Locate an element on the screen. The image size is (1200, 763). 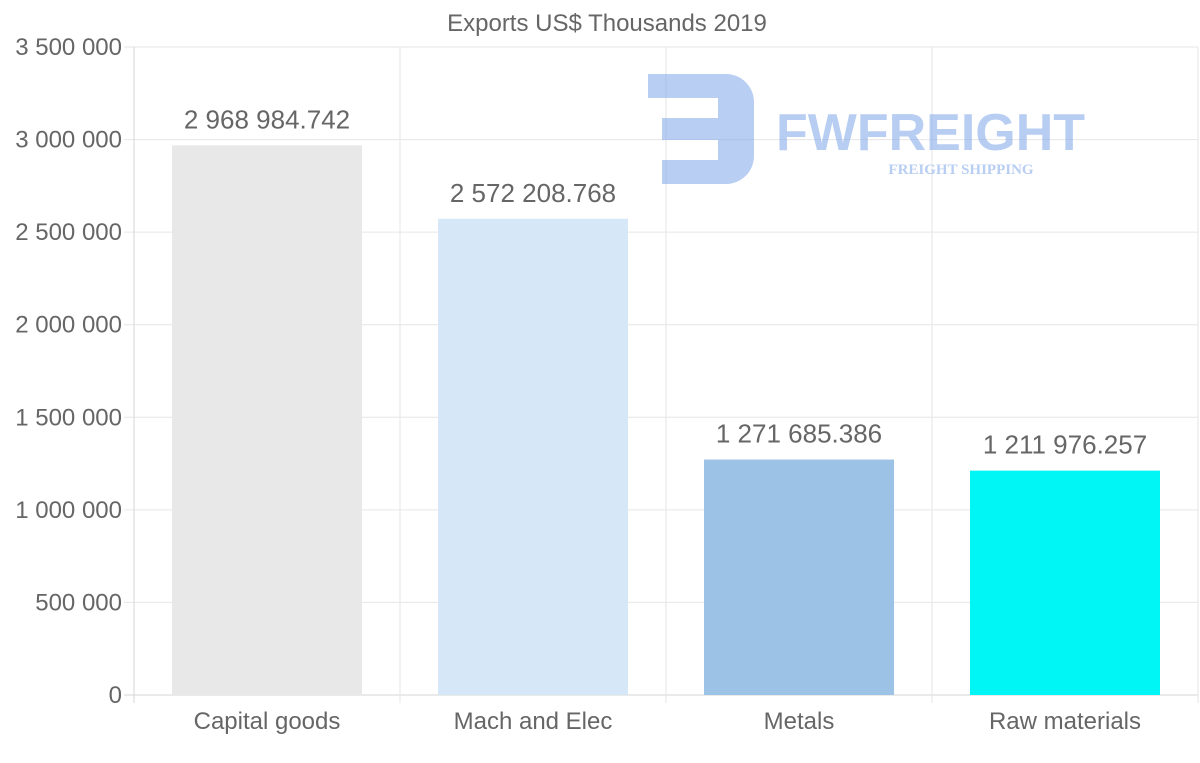
fw-logo-mark-icon is located at coordinates (701, 129).